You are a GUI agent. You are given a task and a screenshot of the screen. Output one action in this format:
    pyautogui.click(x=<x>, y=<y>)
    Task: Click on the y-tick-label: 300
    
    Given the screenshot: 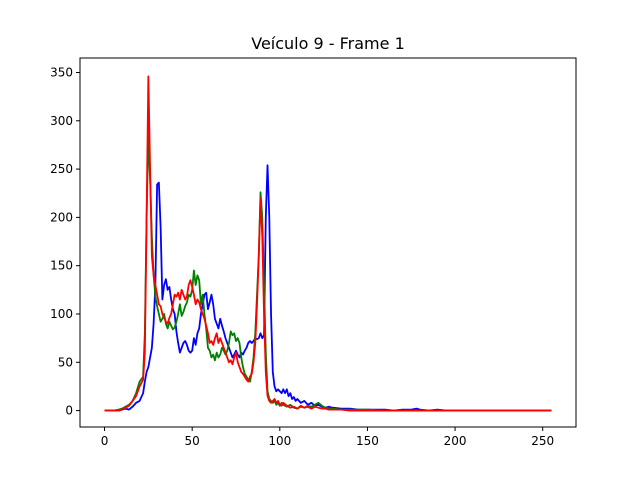 What is the action you would take?
    pyautogui.click(x=61, y=121)
    